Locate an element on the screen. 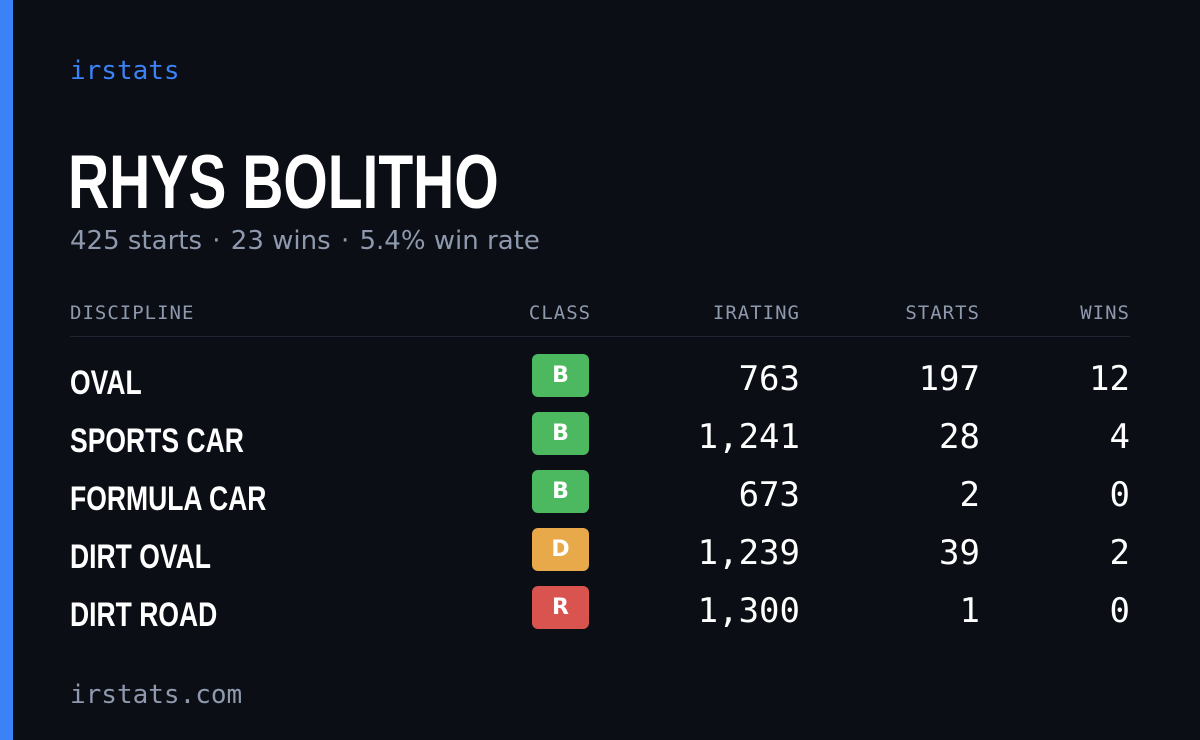  win-rate: 5.4% win rate is located at coordinates (449, 241).